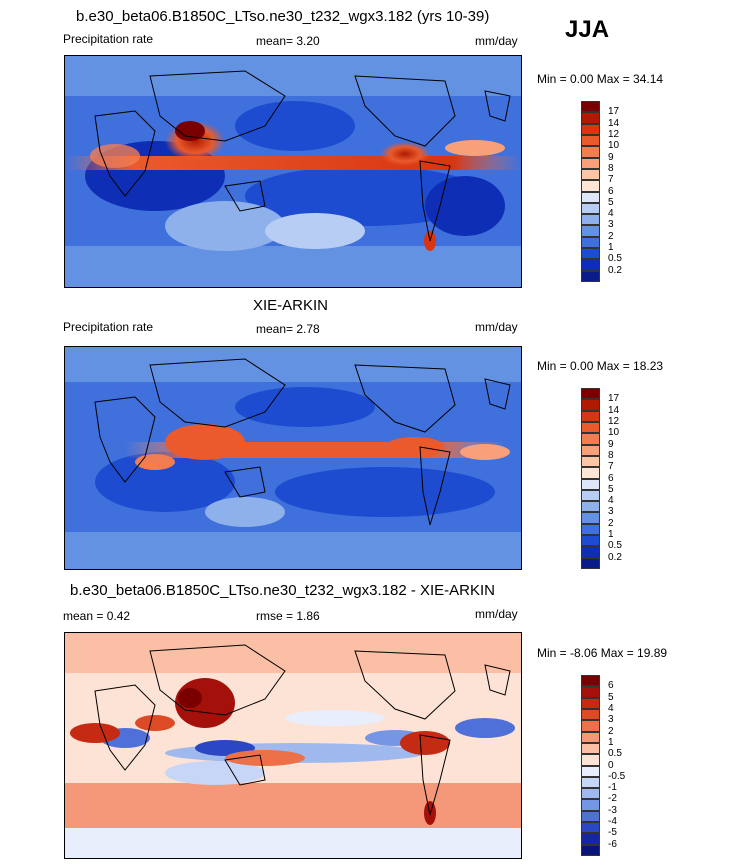 The image size is (732, 865). I want to click on colorbar-1-tick-label: 8, so click(611, 168).